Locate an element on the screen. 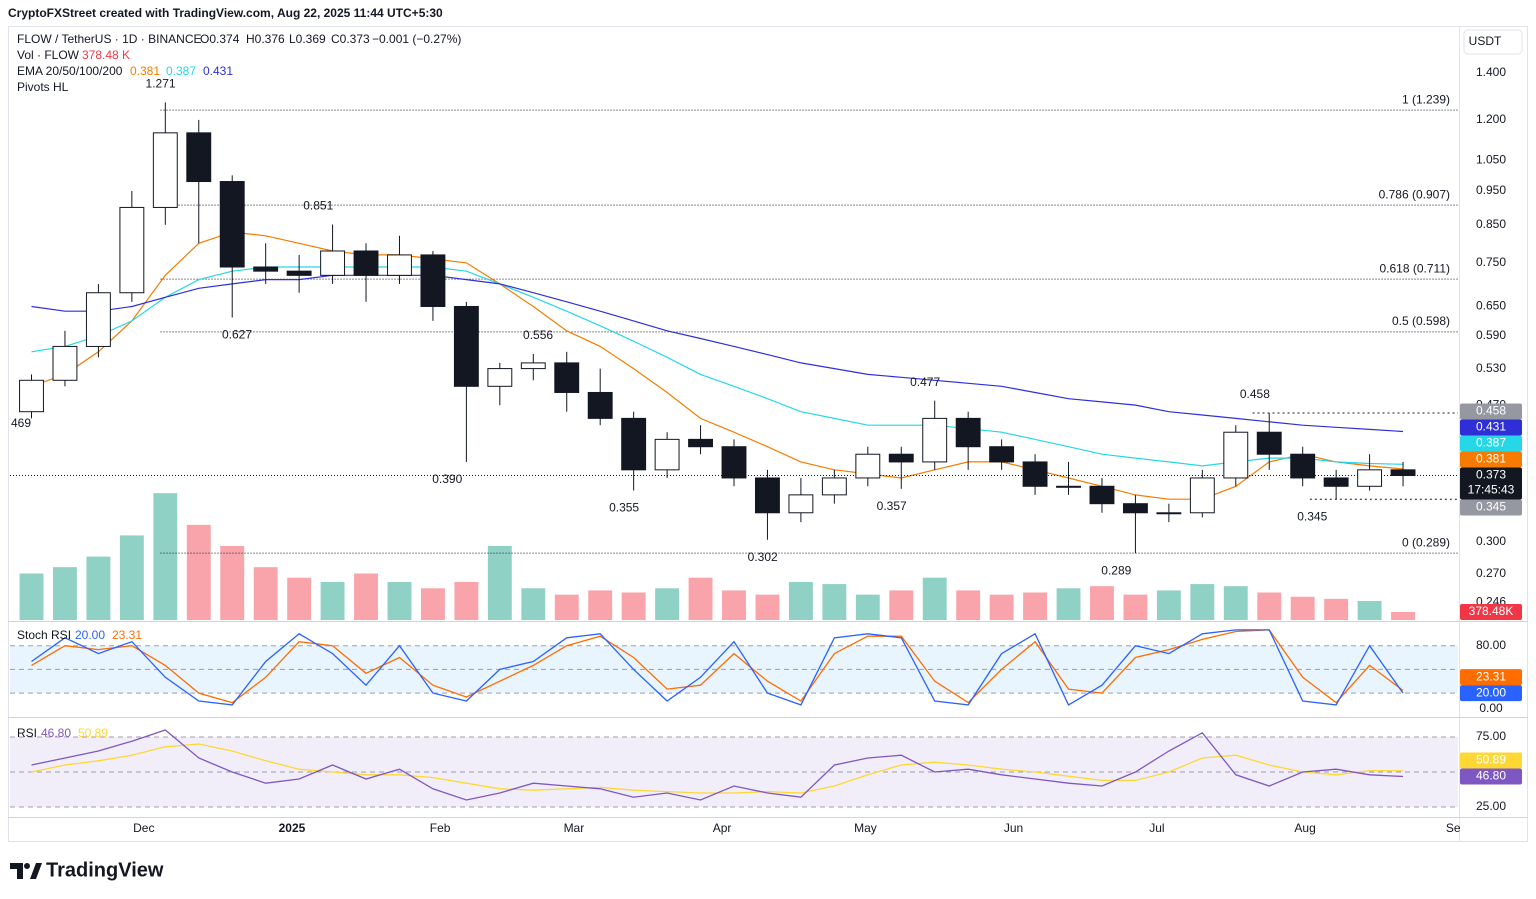  volume-value: 378.48 K is located at coordinates (106, 55).